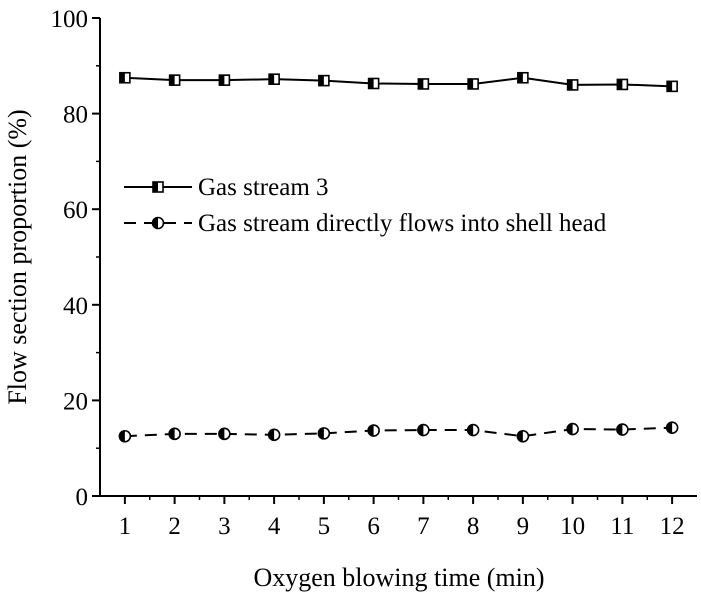 This screenshot has width=701, height=596. What do you see at coordinates (622, 526) in the screenshot?
I see `x-tick-label-11: 11` at bounding box center [622, 526].